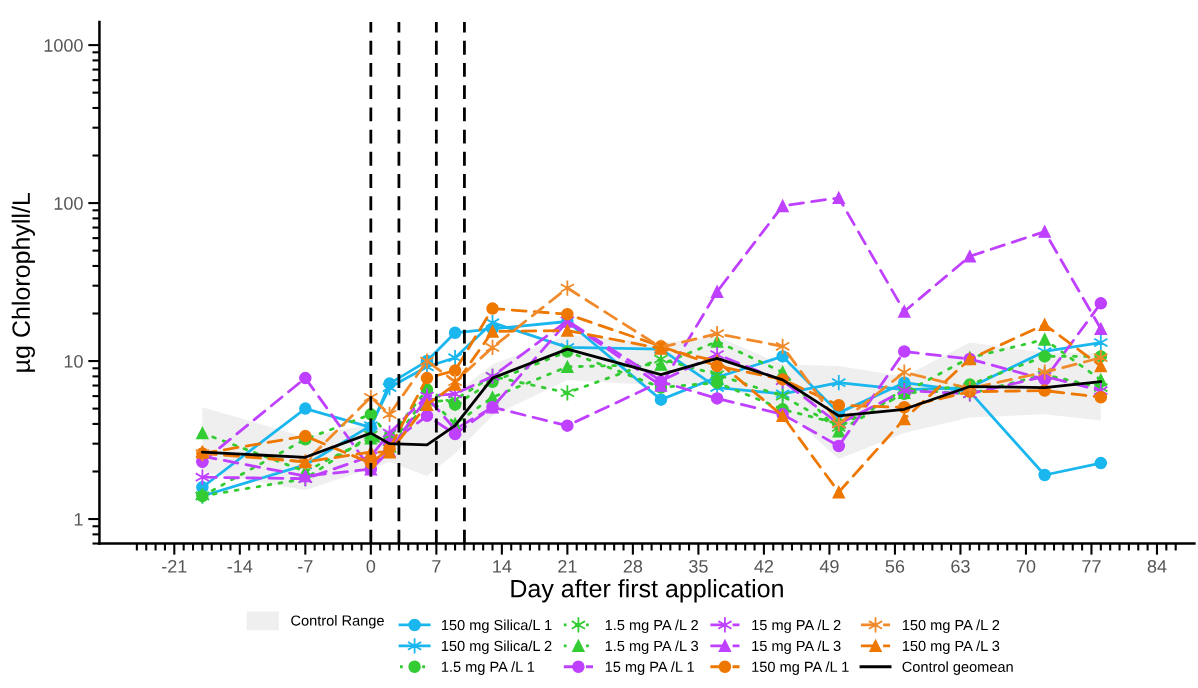 The width and height of the screenshot is (1198, 688). What do you see at coordinates (1026, 566) in the screenshot?
I see `x-tick-label: 70` at bounding box center [1026, 566].